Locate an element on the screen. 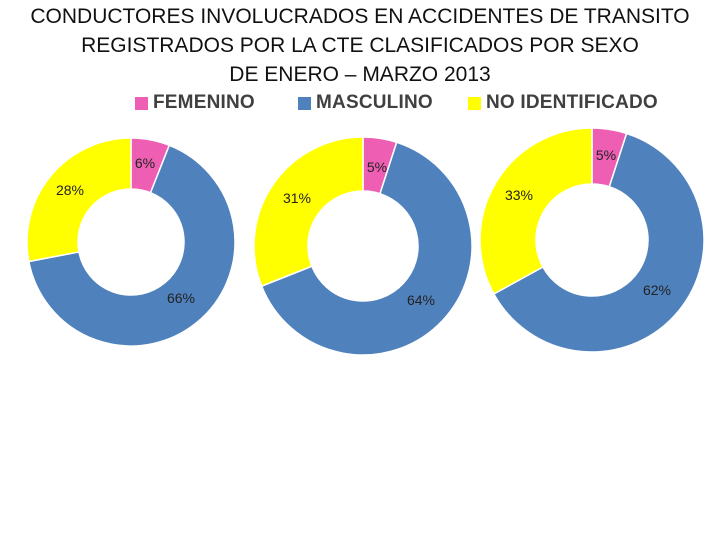 The width and height of the screenshot is (720, 540). donut-3-label-femenino: 5% is located at coordinates (606, 155).